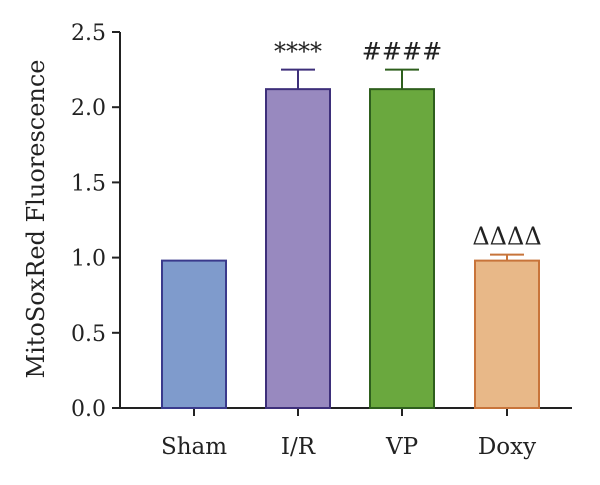 This screenshot has width=600, height=485. I want to click on bar-group: ΔΔΔΔ Doxy, so click(506, 341).